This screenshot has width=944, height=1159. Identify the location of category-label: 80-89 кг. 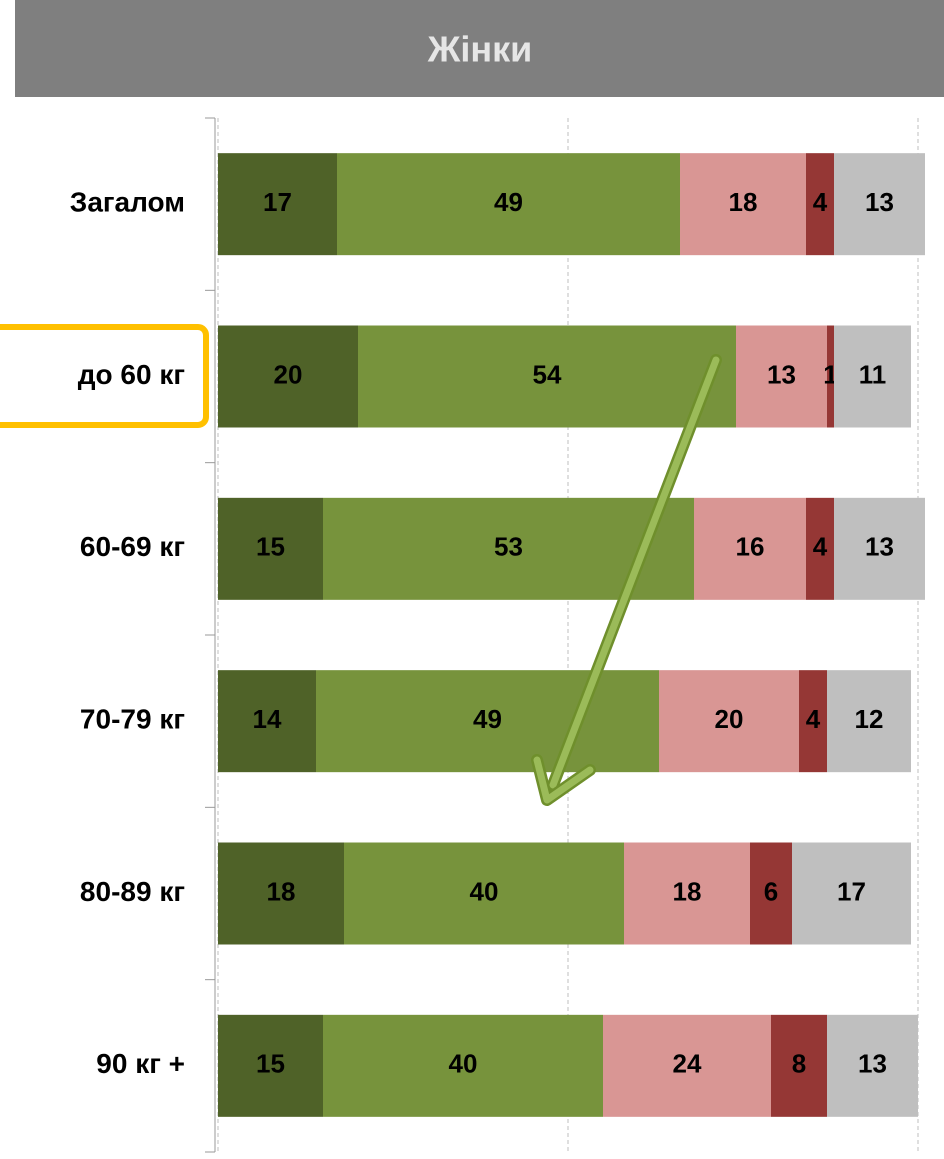
(132, 891).